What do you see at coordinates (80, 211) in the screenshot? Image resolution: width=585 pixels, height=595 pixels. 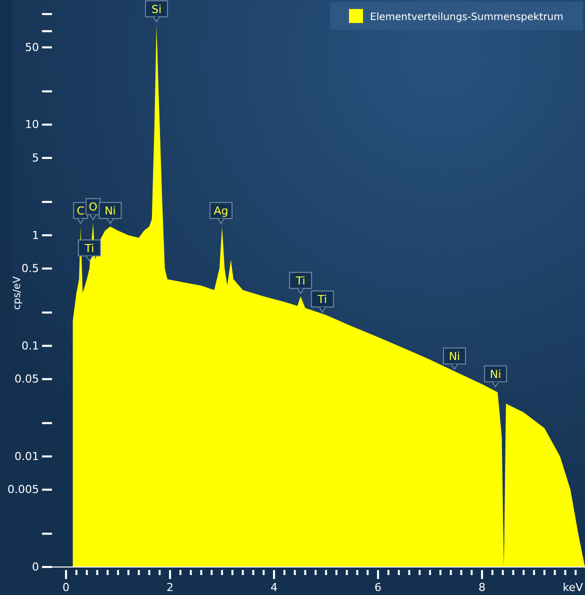 I see `annotation: C` at bounding box center [80, 211].